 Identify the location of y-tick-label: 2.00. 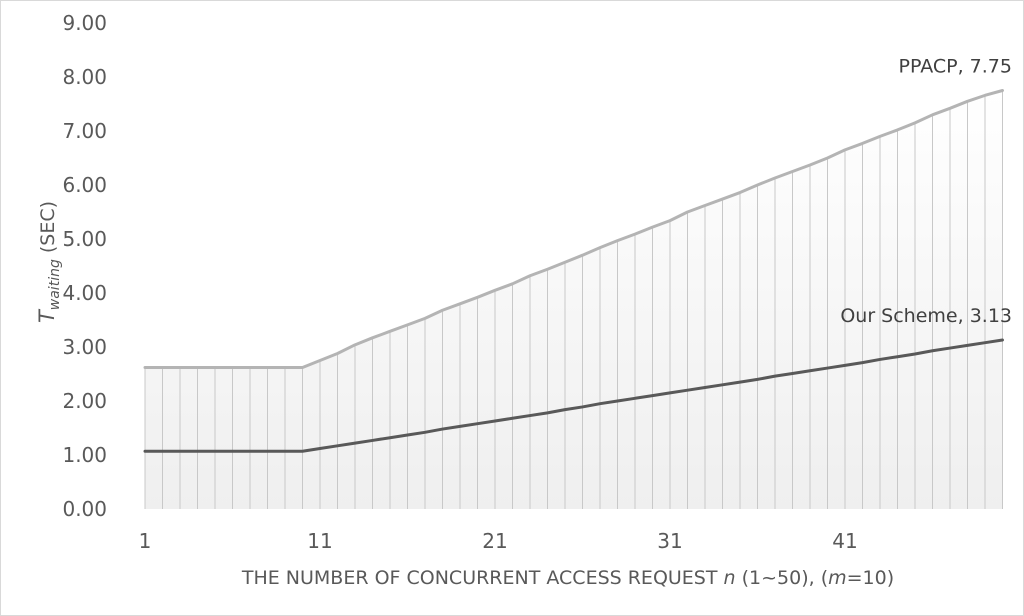
(84, 401).